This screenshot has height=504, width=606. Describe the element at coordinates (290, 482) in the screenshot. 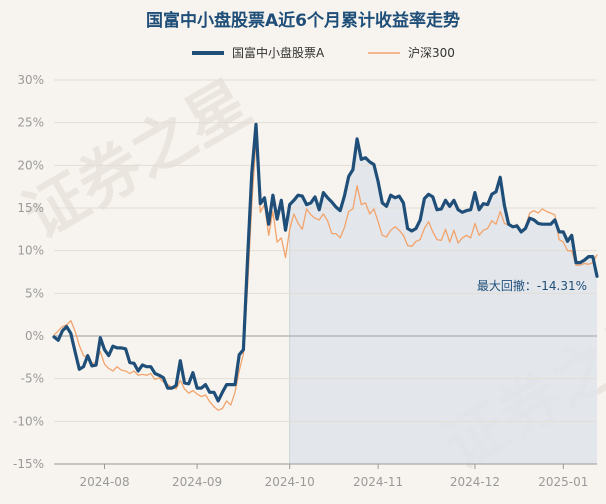

I see `x-tick-label: 2024-10` at that location.